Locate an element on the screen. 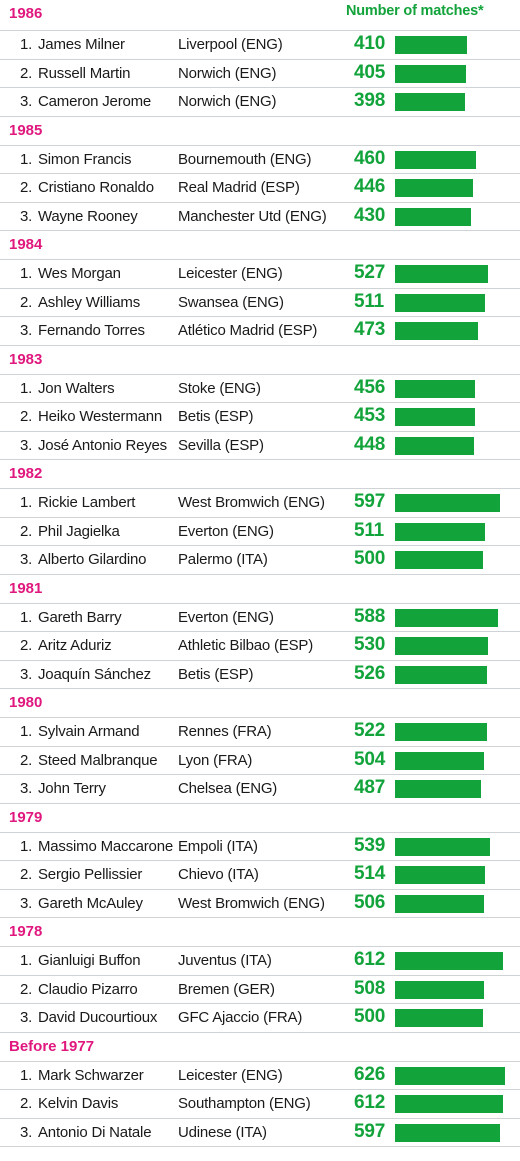 This screenshot has width=520, height=1161. table-row: 3. Alberto Gilardino Palermo (ITA) 500 is located at coordinates (260, 559).